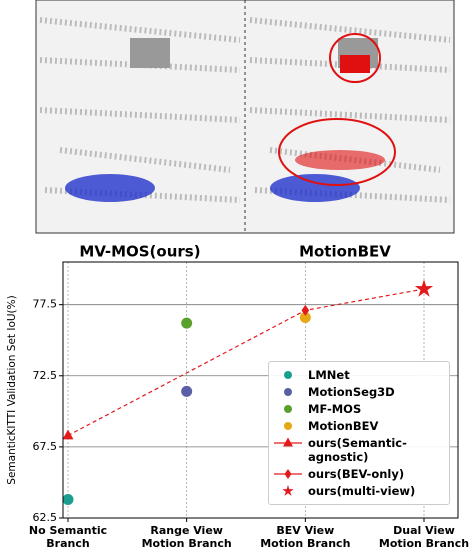  Describe the element at coordinates (351, 392) in the screenshot. I see `legend-label: MotionSeg3D` at that location.